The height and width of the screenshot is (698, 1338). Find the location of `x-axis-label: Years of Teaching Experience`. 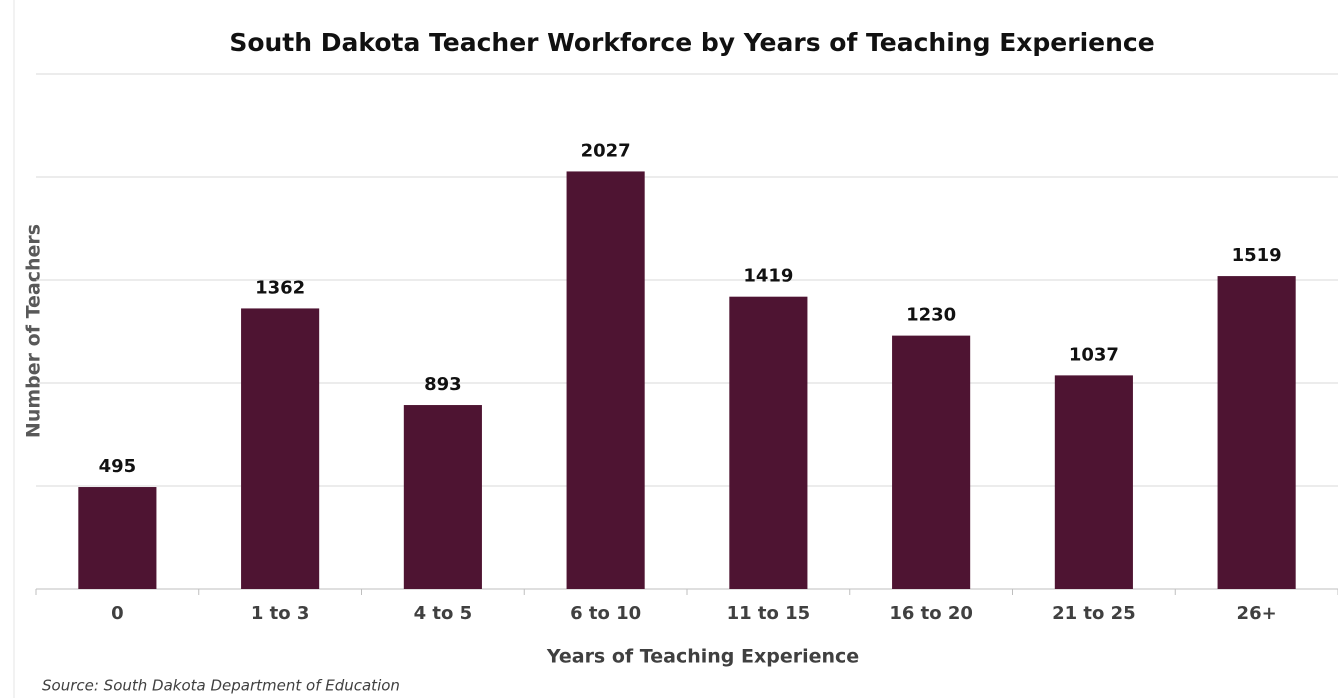

x-axis-label: Years of Teaching Experience is located at coordinates (702, 657).